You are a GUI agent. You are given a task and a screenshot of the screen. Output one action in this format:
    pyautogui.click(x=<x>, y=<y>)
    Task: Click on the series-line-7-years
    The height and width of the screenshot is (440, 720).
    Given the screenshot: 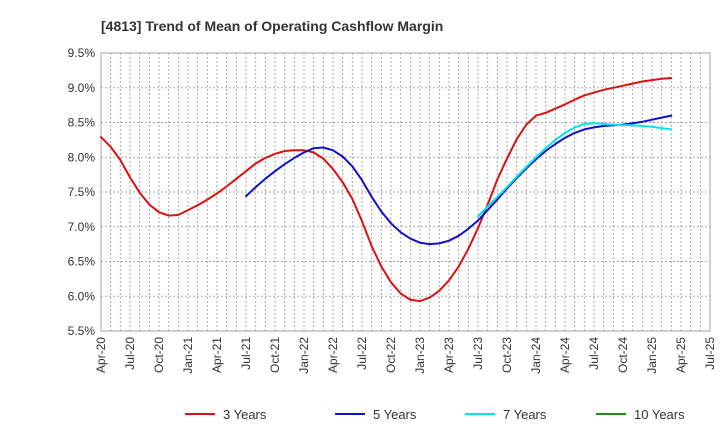 What is the action you would take?
    pyautogui.click(x=575, y=170)
    